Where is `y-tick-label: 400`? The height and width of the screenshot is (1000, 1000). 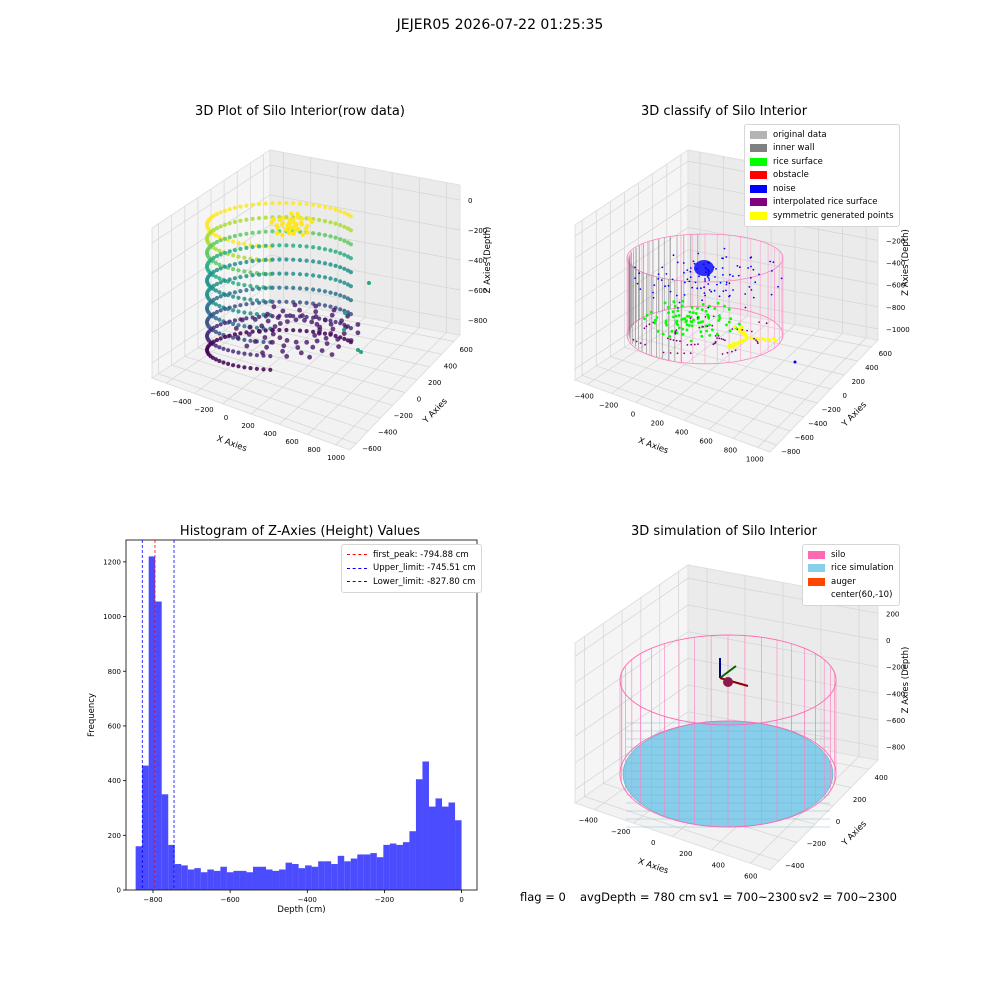 y-tick-label: 400 is located at coordinates (871, 368).